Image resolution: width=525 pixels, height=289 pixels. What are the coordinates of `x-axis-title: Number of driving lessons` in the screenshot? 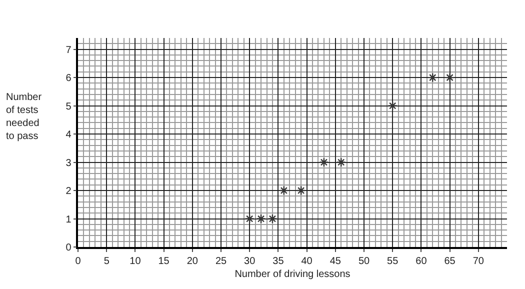 It's located at (292, 274).